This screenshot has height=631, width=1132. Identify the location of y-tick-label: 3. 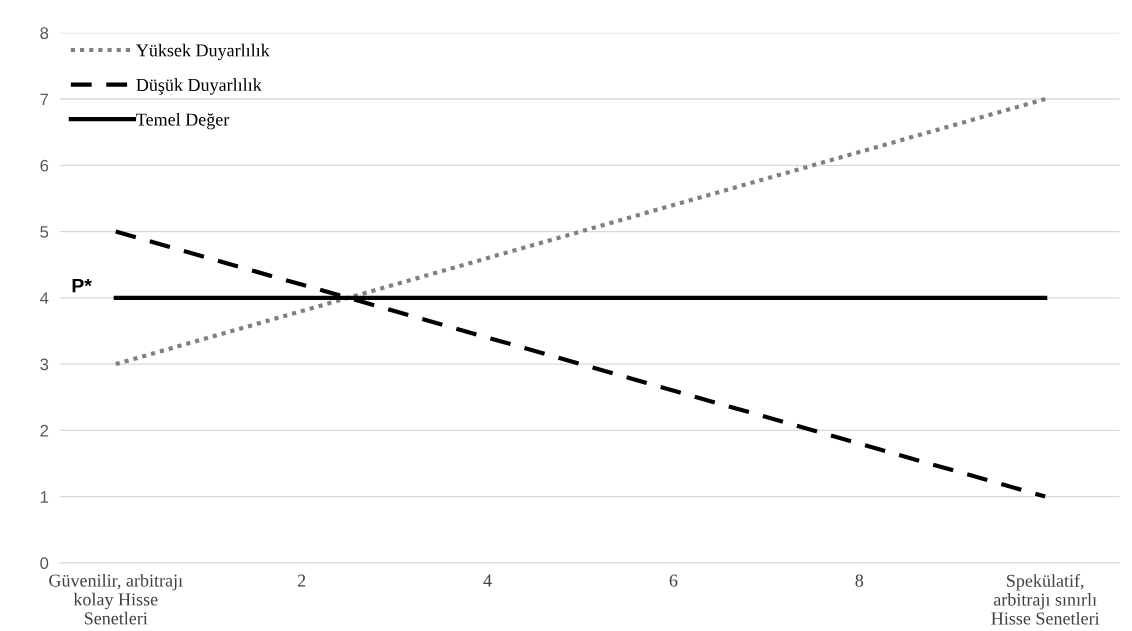
(44, 364).